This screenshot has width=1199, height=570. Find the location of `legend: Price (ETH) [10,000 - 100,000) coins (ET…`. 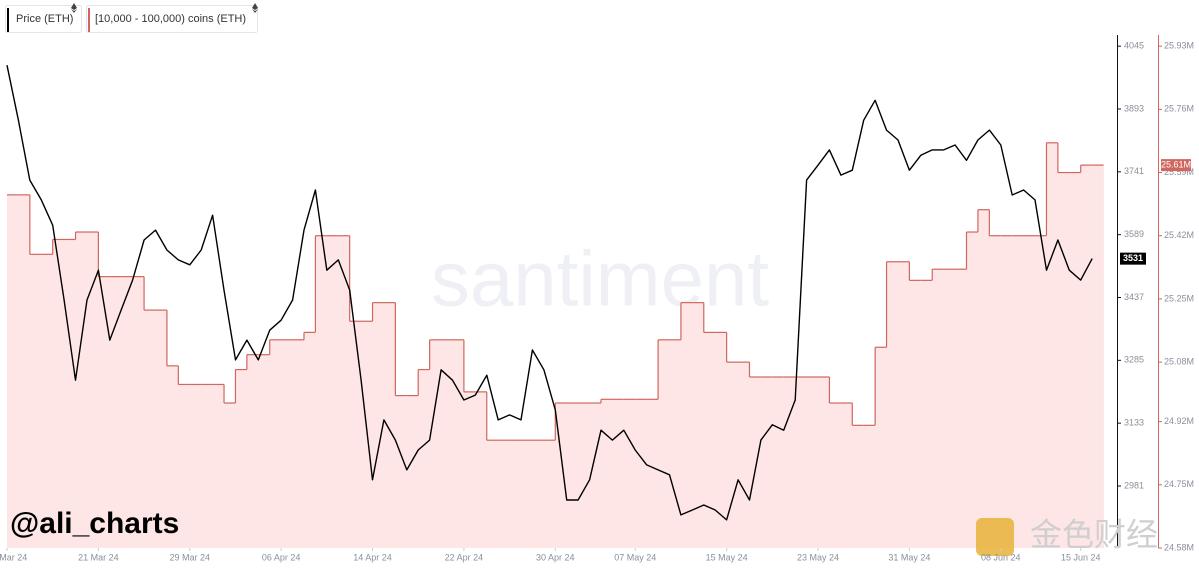

legend: Price (ETH) [10,000 - 100,000) coins (ET… is located at coordinates (131, 18).